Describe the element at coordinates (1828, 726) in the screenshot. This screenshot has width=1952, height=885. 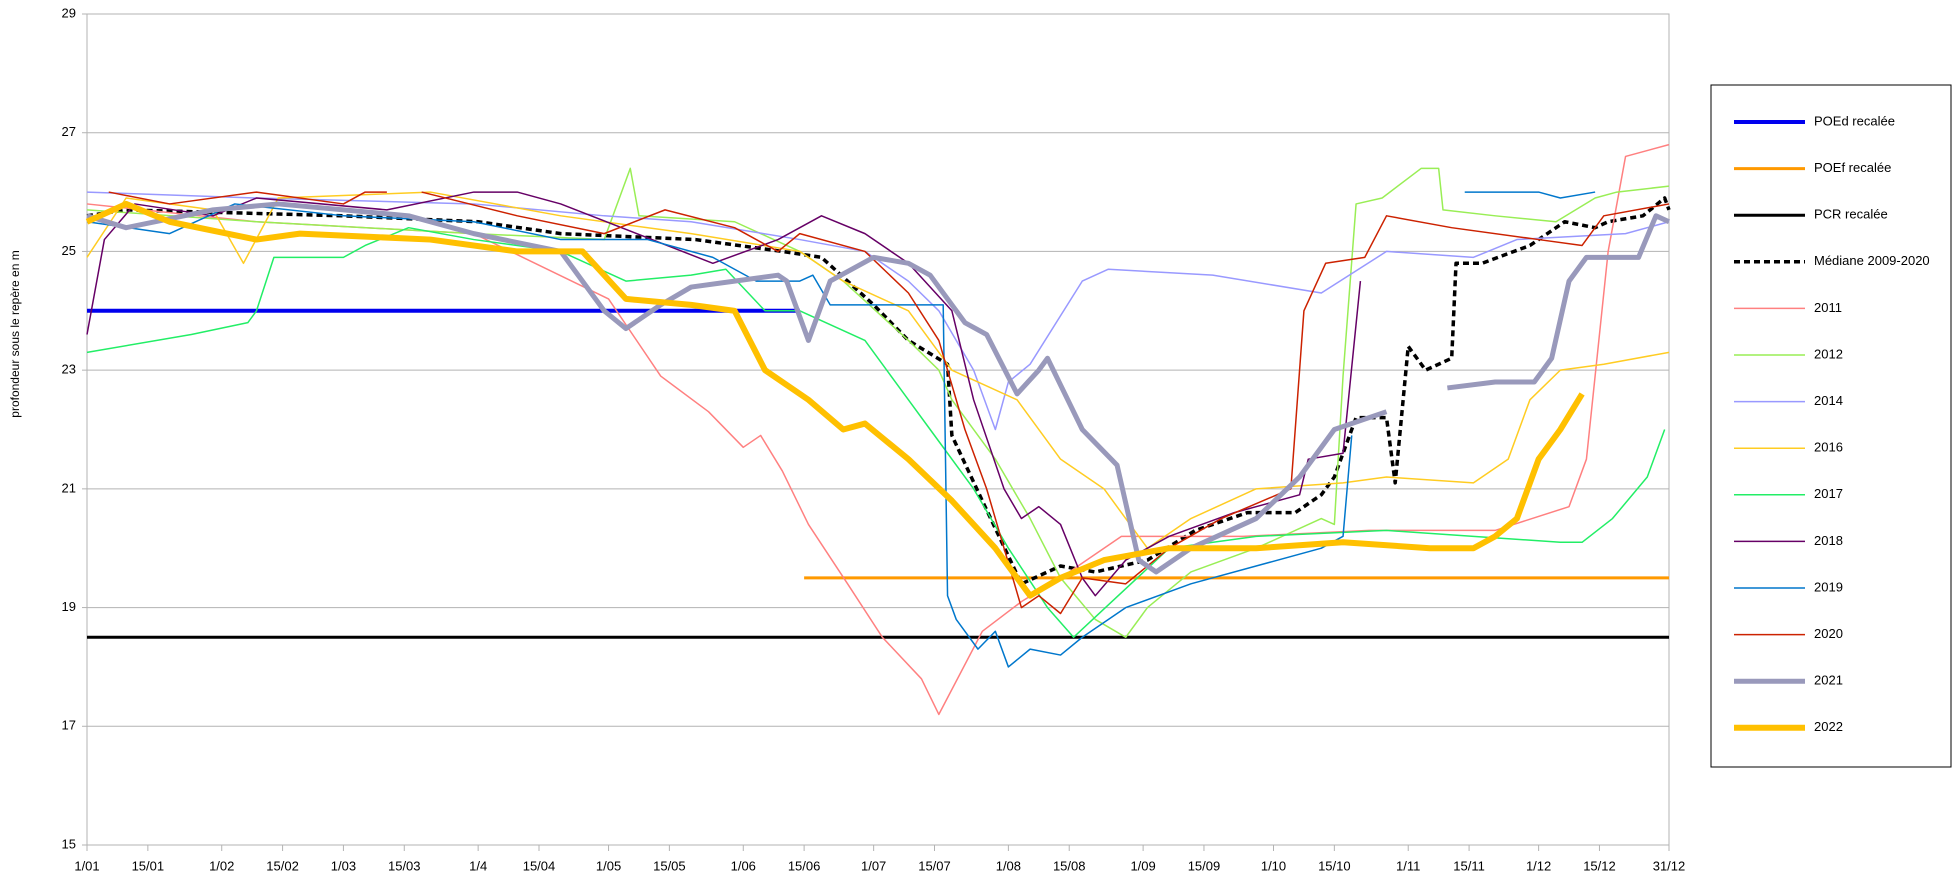
I see `legend-label: 2022` at that location.